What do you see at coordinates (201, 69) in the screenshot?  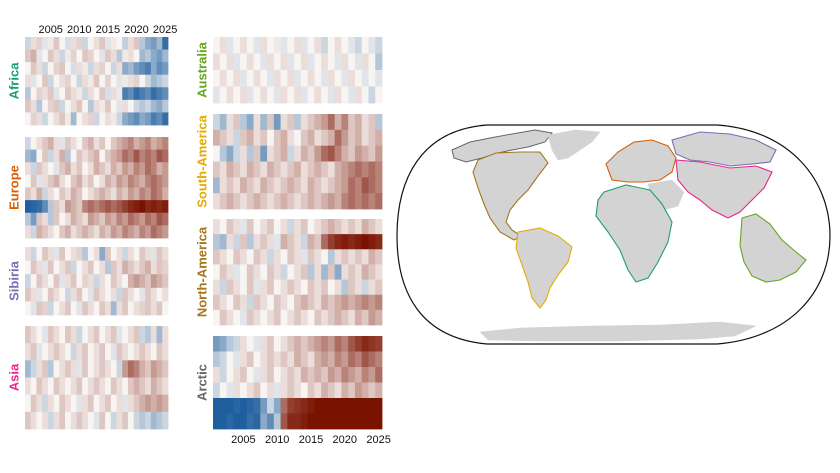 I see `region-label-australia: Australia` at bounding box center [201, 69].